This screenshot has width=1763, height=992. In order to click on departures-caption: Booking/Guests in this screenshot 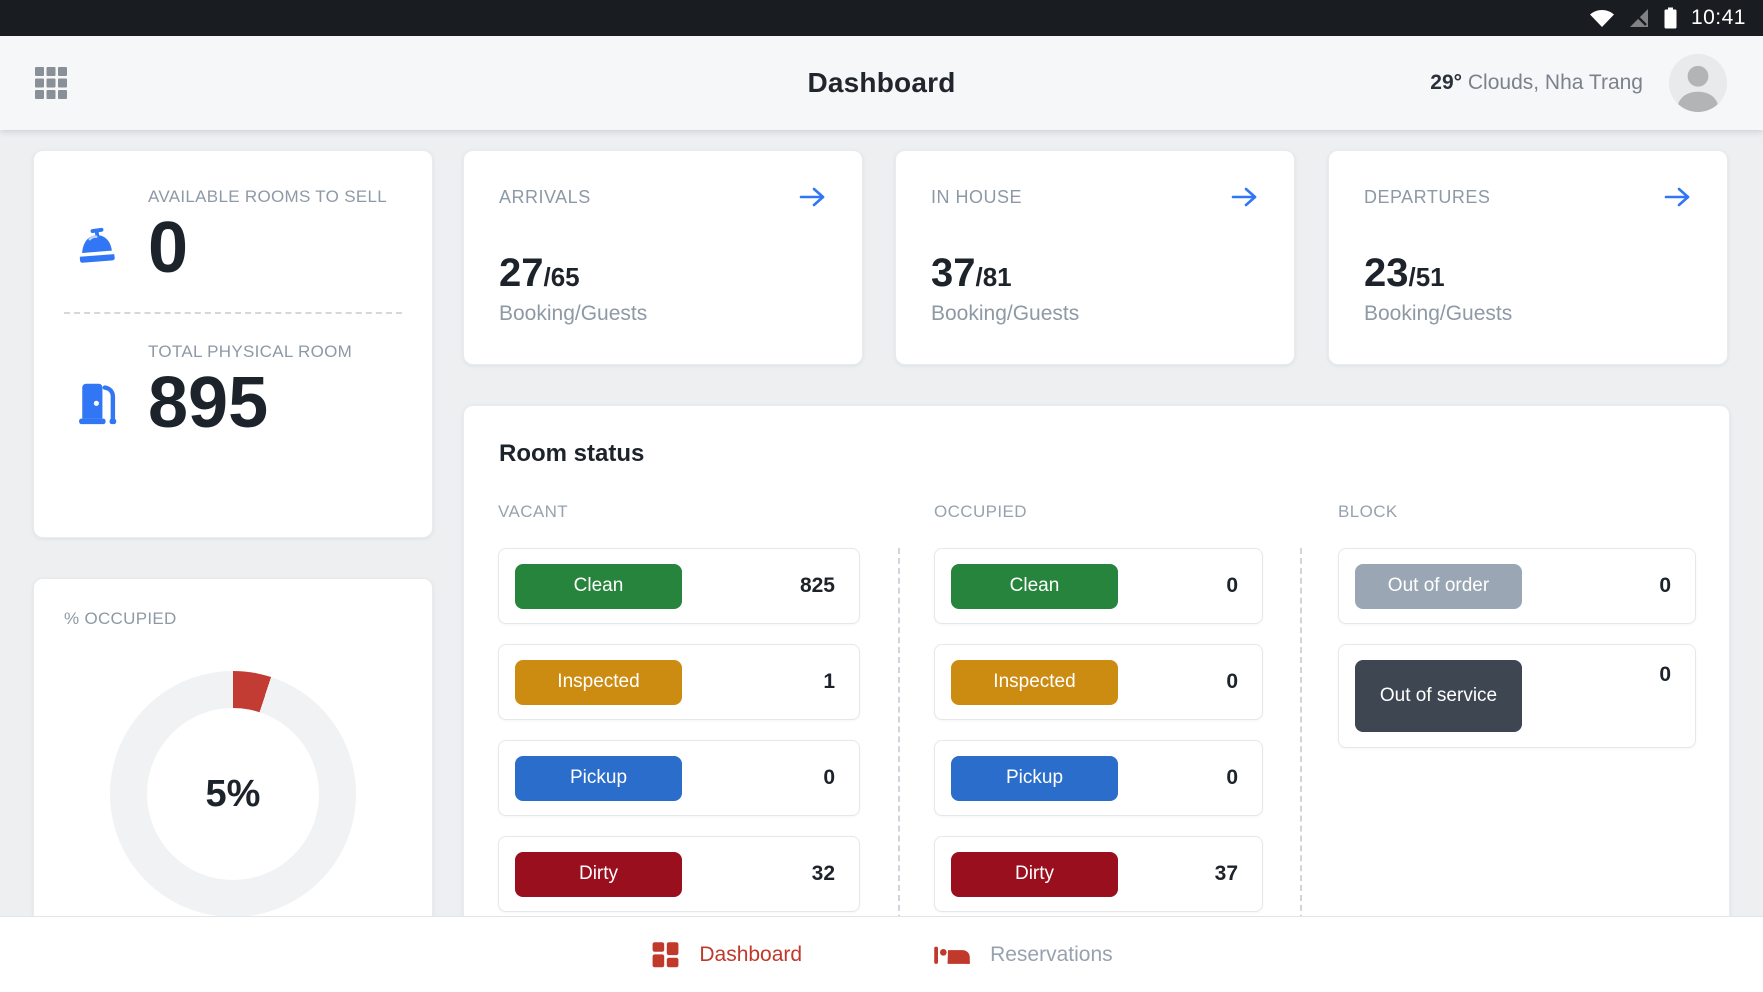, I will do `click(1438, 313)`.